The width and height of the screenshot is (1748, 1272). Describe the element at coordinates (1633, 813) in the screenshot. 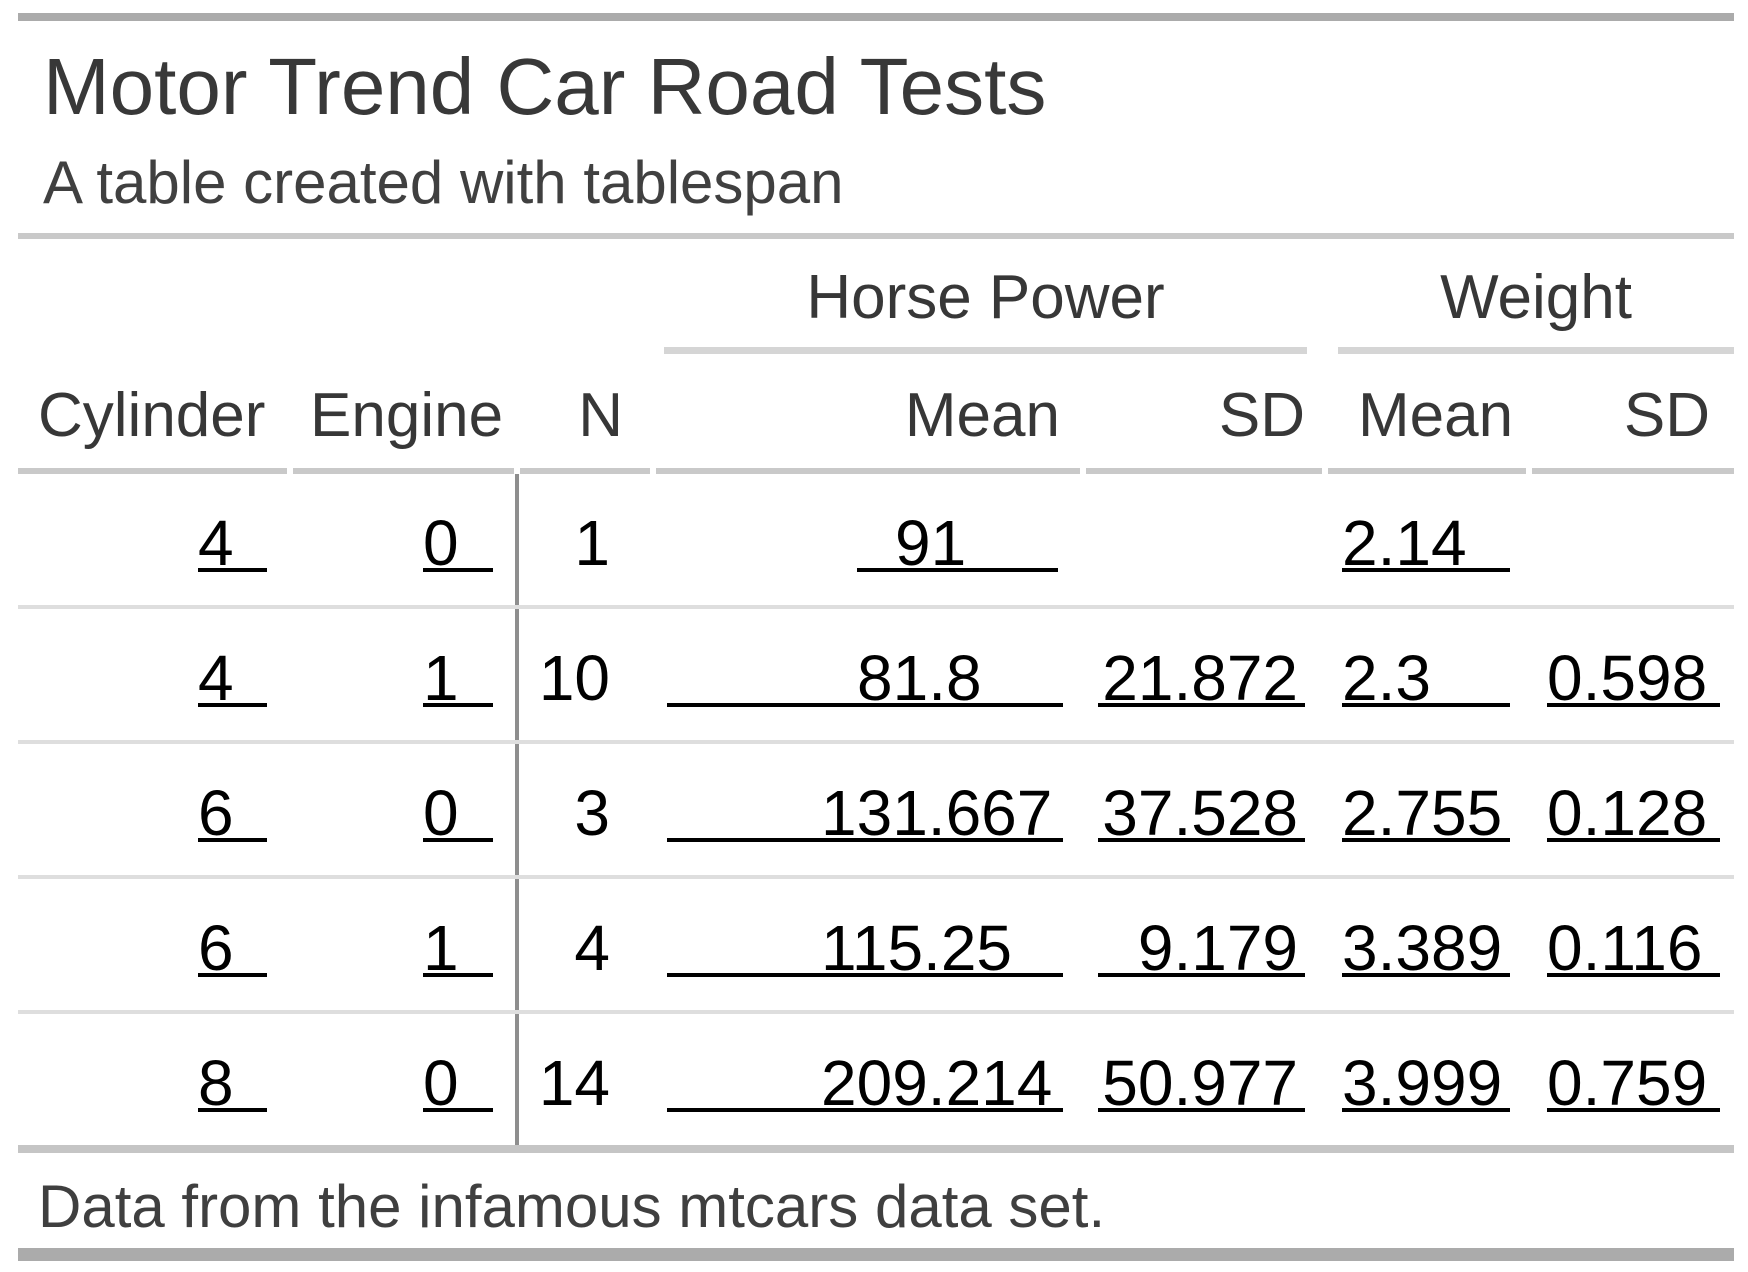

I see `cell-wt-sd: 0.128` at that location.